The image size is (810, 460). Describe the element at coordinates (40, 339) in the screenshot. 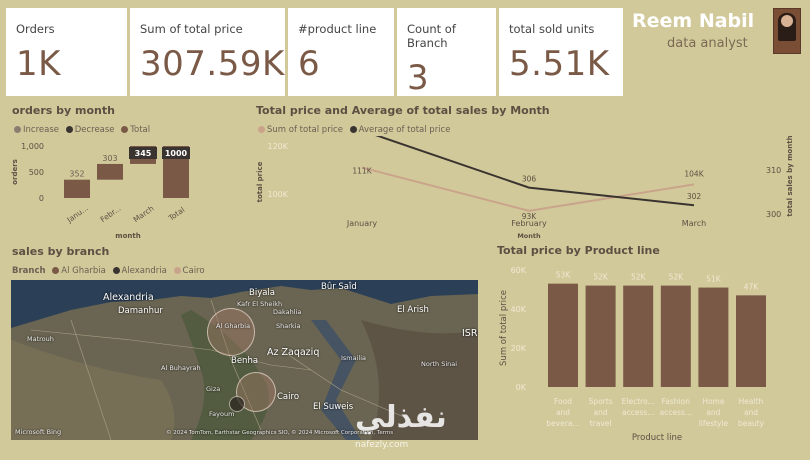

I see `map-city: Matrouh` at that location.